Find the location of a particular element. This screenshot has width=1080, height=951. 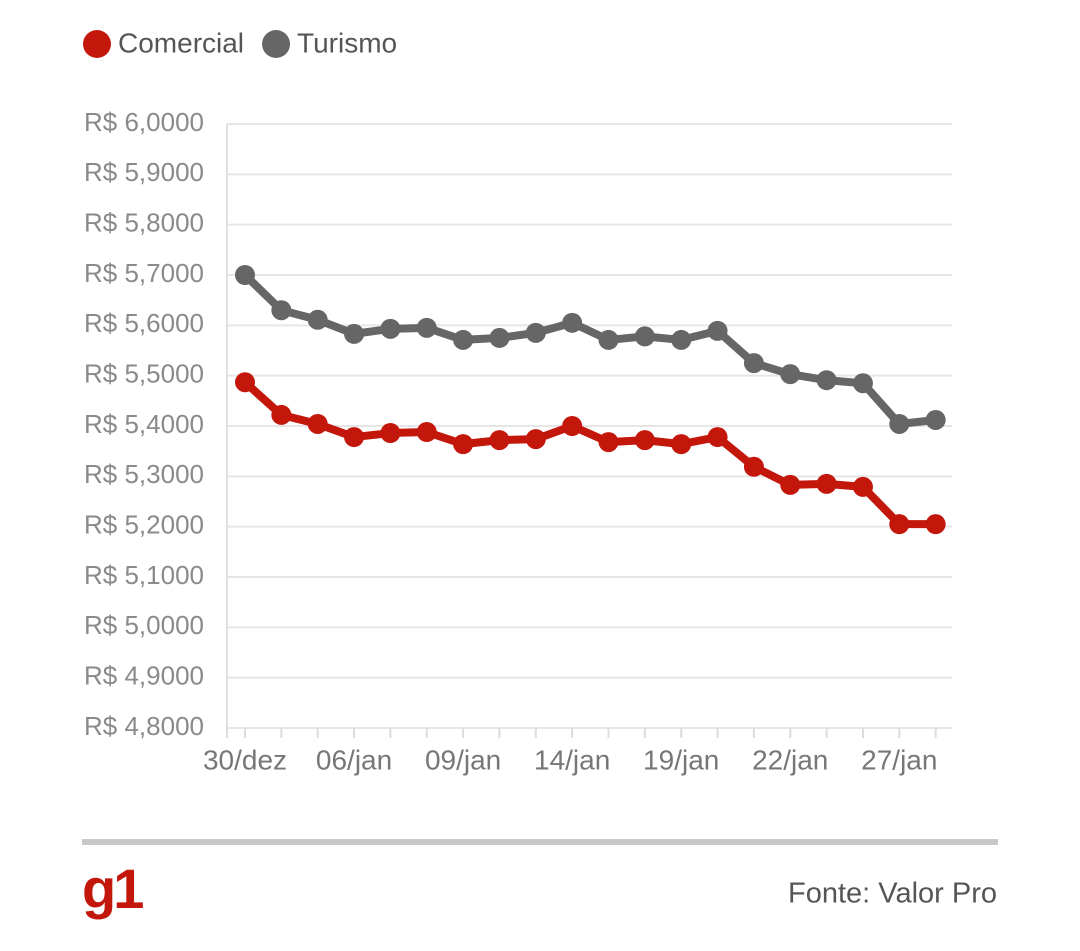

x-tick-label: 14/jan is located at coordinates (572, 759).